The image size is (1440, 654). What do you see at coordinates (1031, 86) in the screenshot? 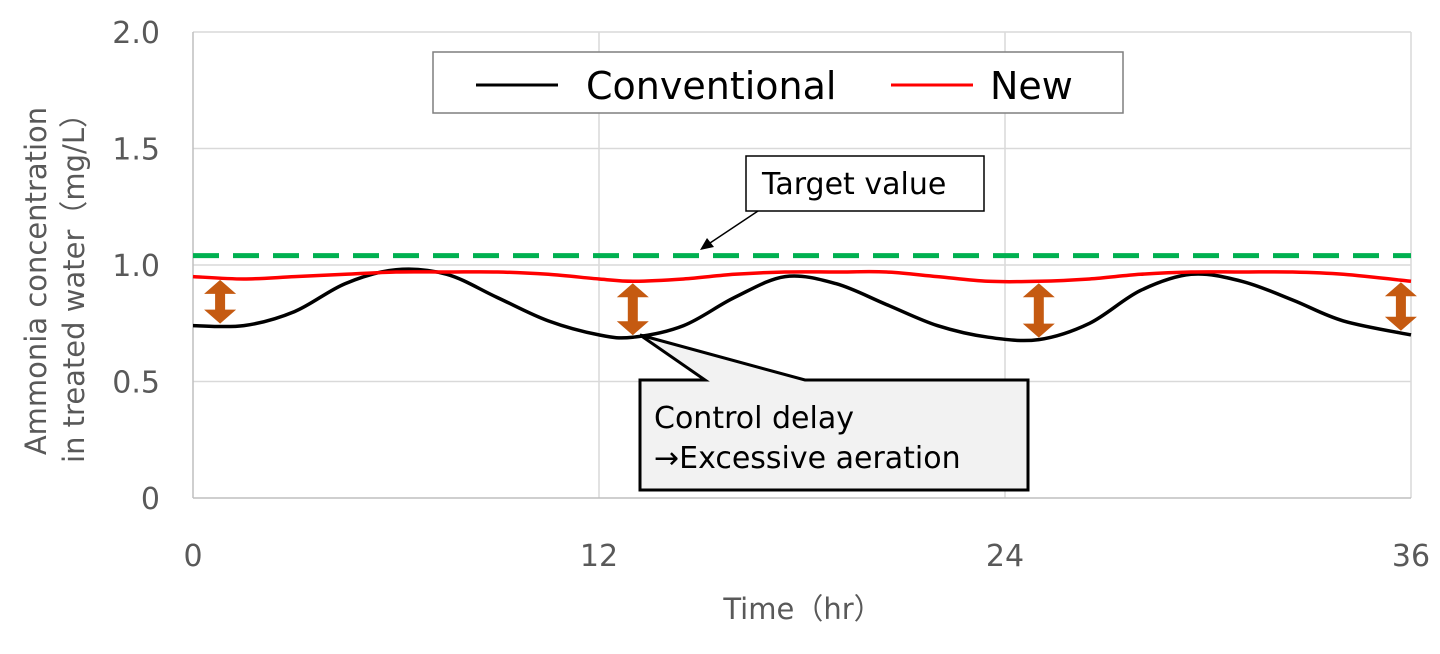
I see `legend-label-new: New` at bounding box center [1031, 86].